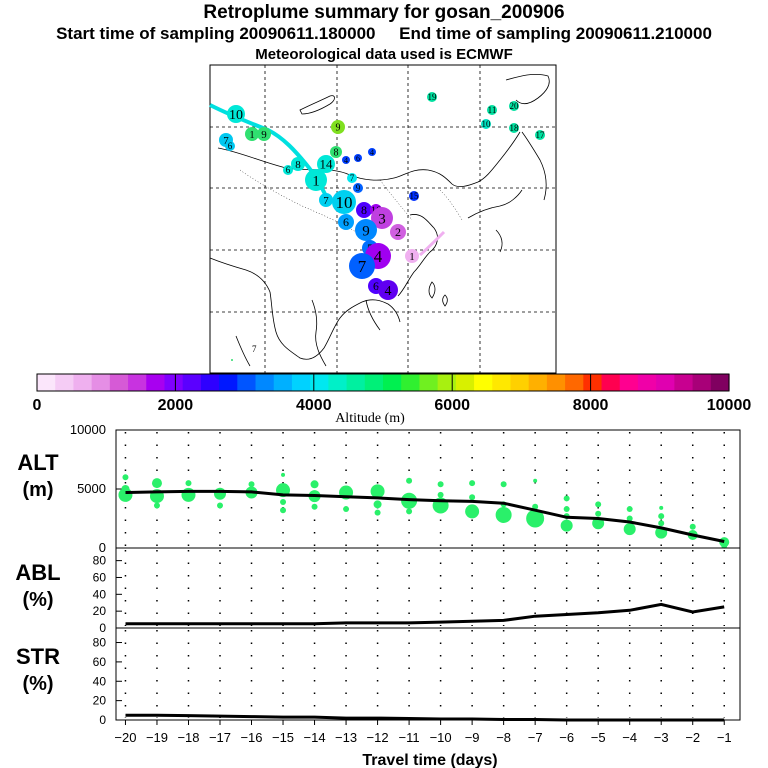 Image resolution: width=768 pixels, height=768 pixels. I want to click on marker-label: 10, so click(344, 202).